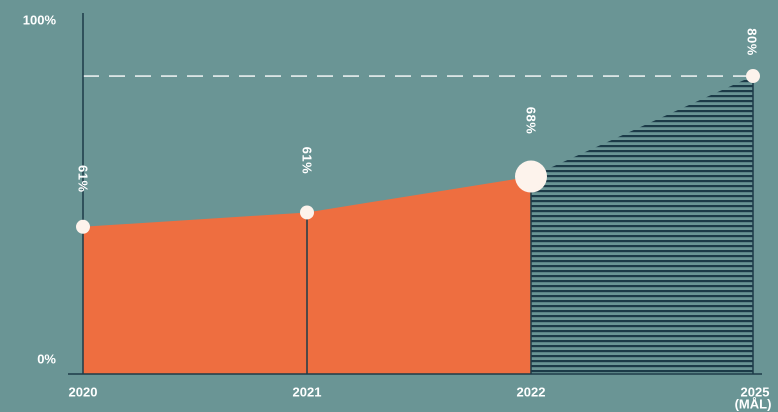 This screenshot has height=412, width=778. Describe the element at coordinates (40, 19) in the screenshot. I see `y-tick-label: 100%` at that location.